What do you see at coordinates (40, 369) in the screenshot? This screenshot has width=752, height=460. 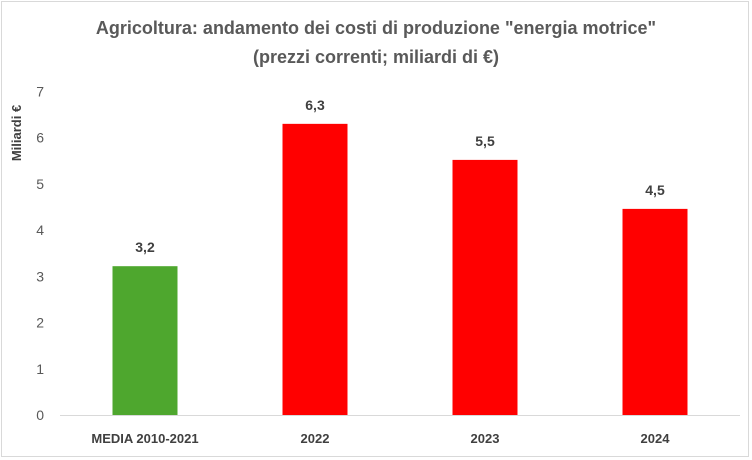 I see `y-tick-label: 1` at bounding box center [40, 369].